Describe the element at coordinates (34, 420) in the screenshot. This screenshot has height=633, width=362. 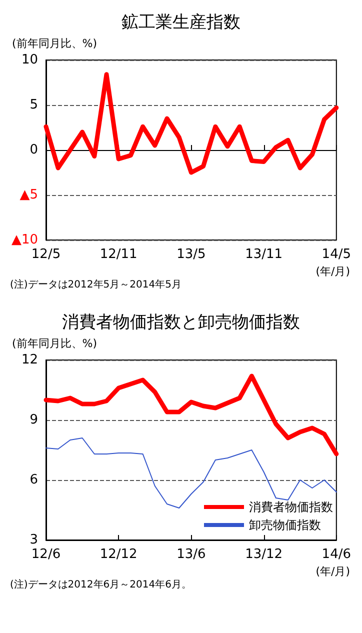
I see `y-tick-label: 9` at that location.